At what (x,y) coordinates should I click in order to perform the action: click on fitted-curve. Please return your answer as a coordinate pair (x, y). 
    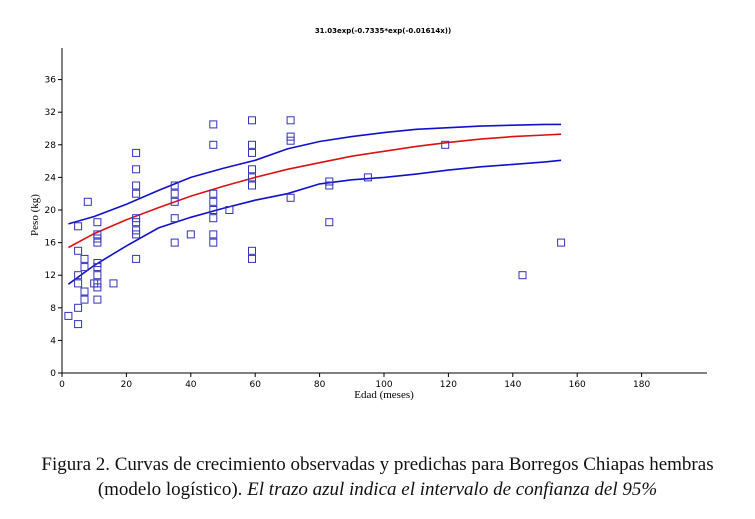
    Looking at the image, I should click on (315, 191).